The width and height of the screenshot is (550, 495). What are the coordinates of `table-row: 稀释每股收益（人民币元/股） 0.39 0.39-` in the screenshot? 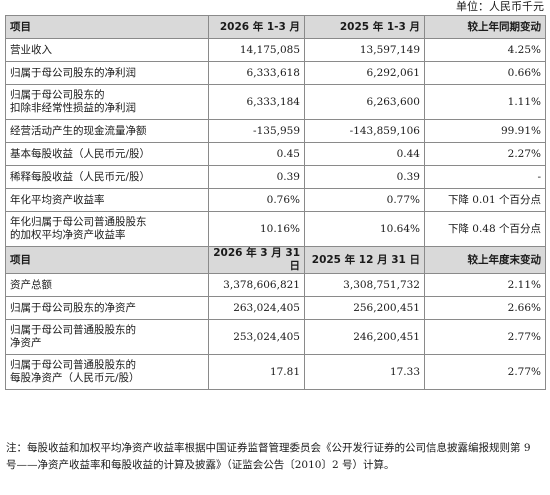 It's located at (275, 177).